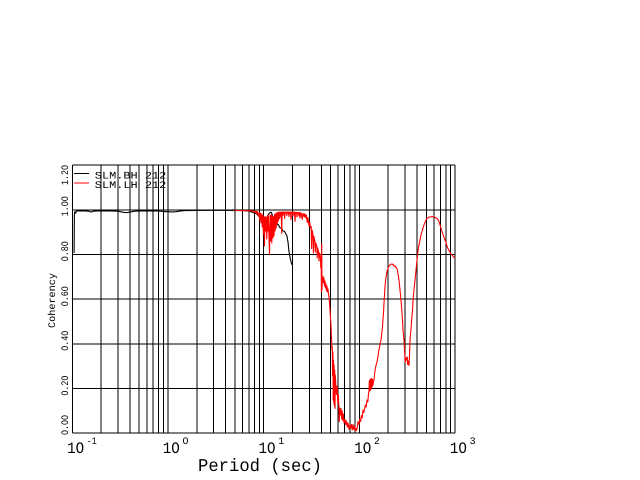 The width and height of the screenshot is (640, 480). I want to click on svg-text: SLM.LH 212, so click(131, 186).